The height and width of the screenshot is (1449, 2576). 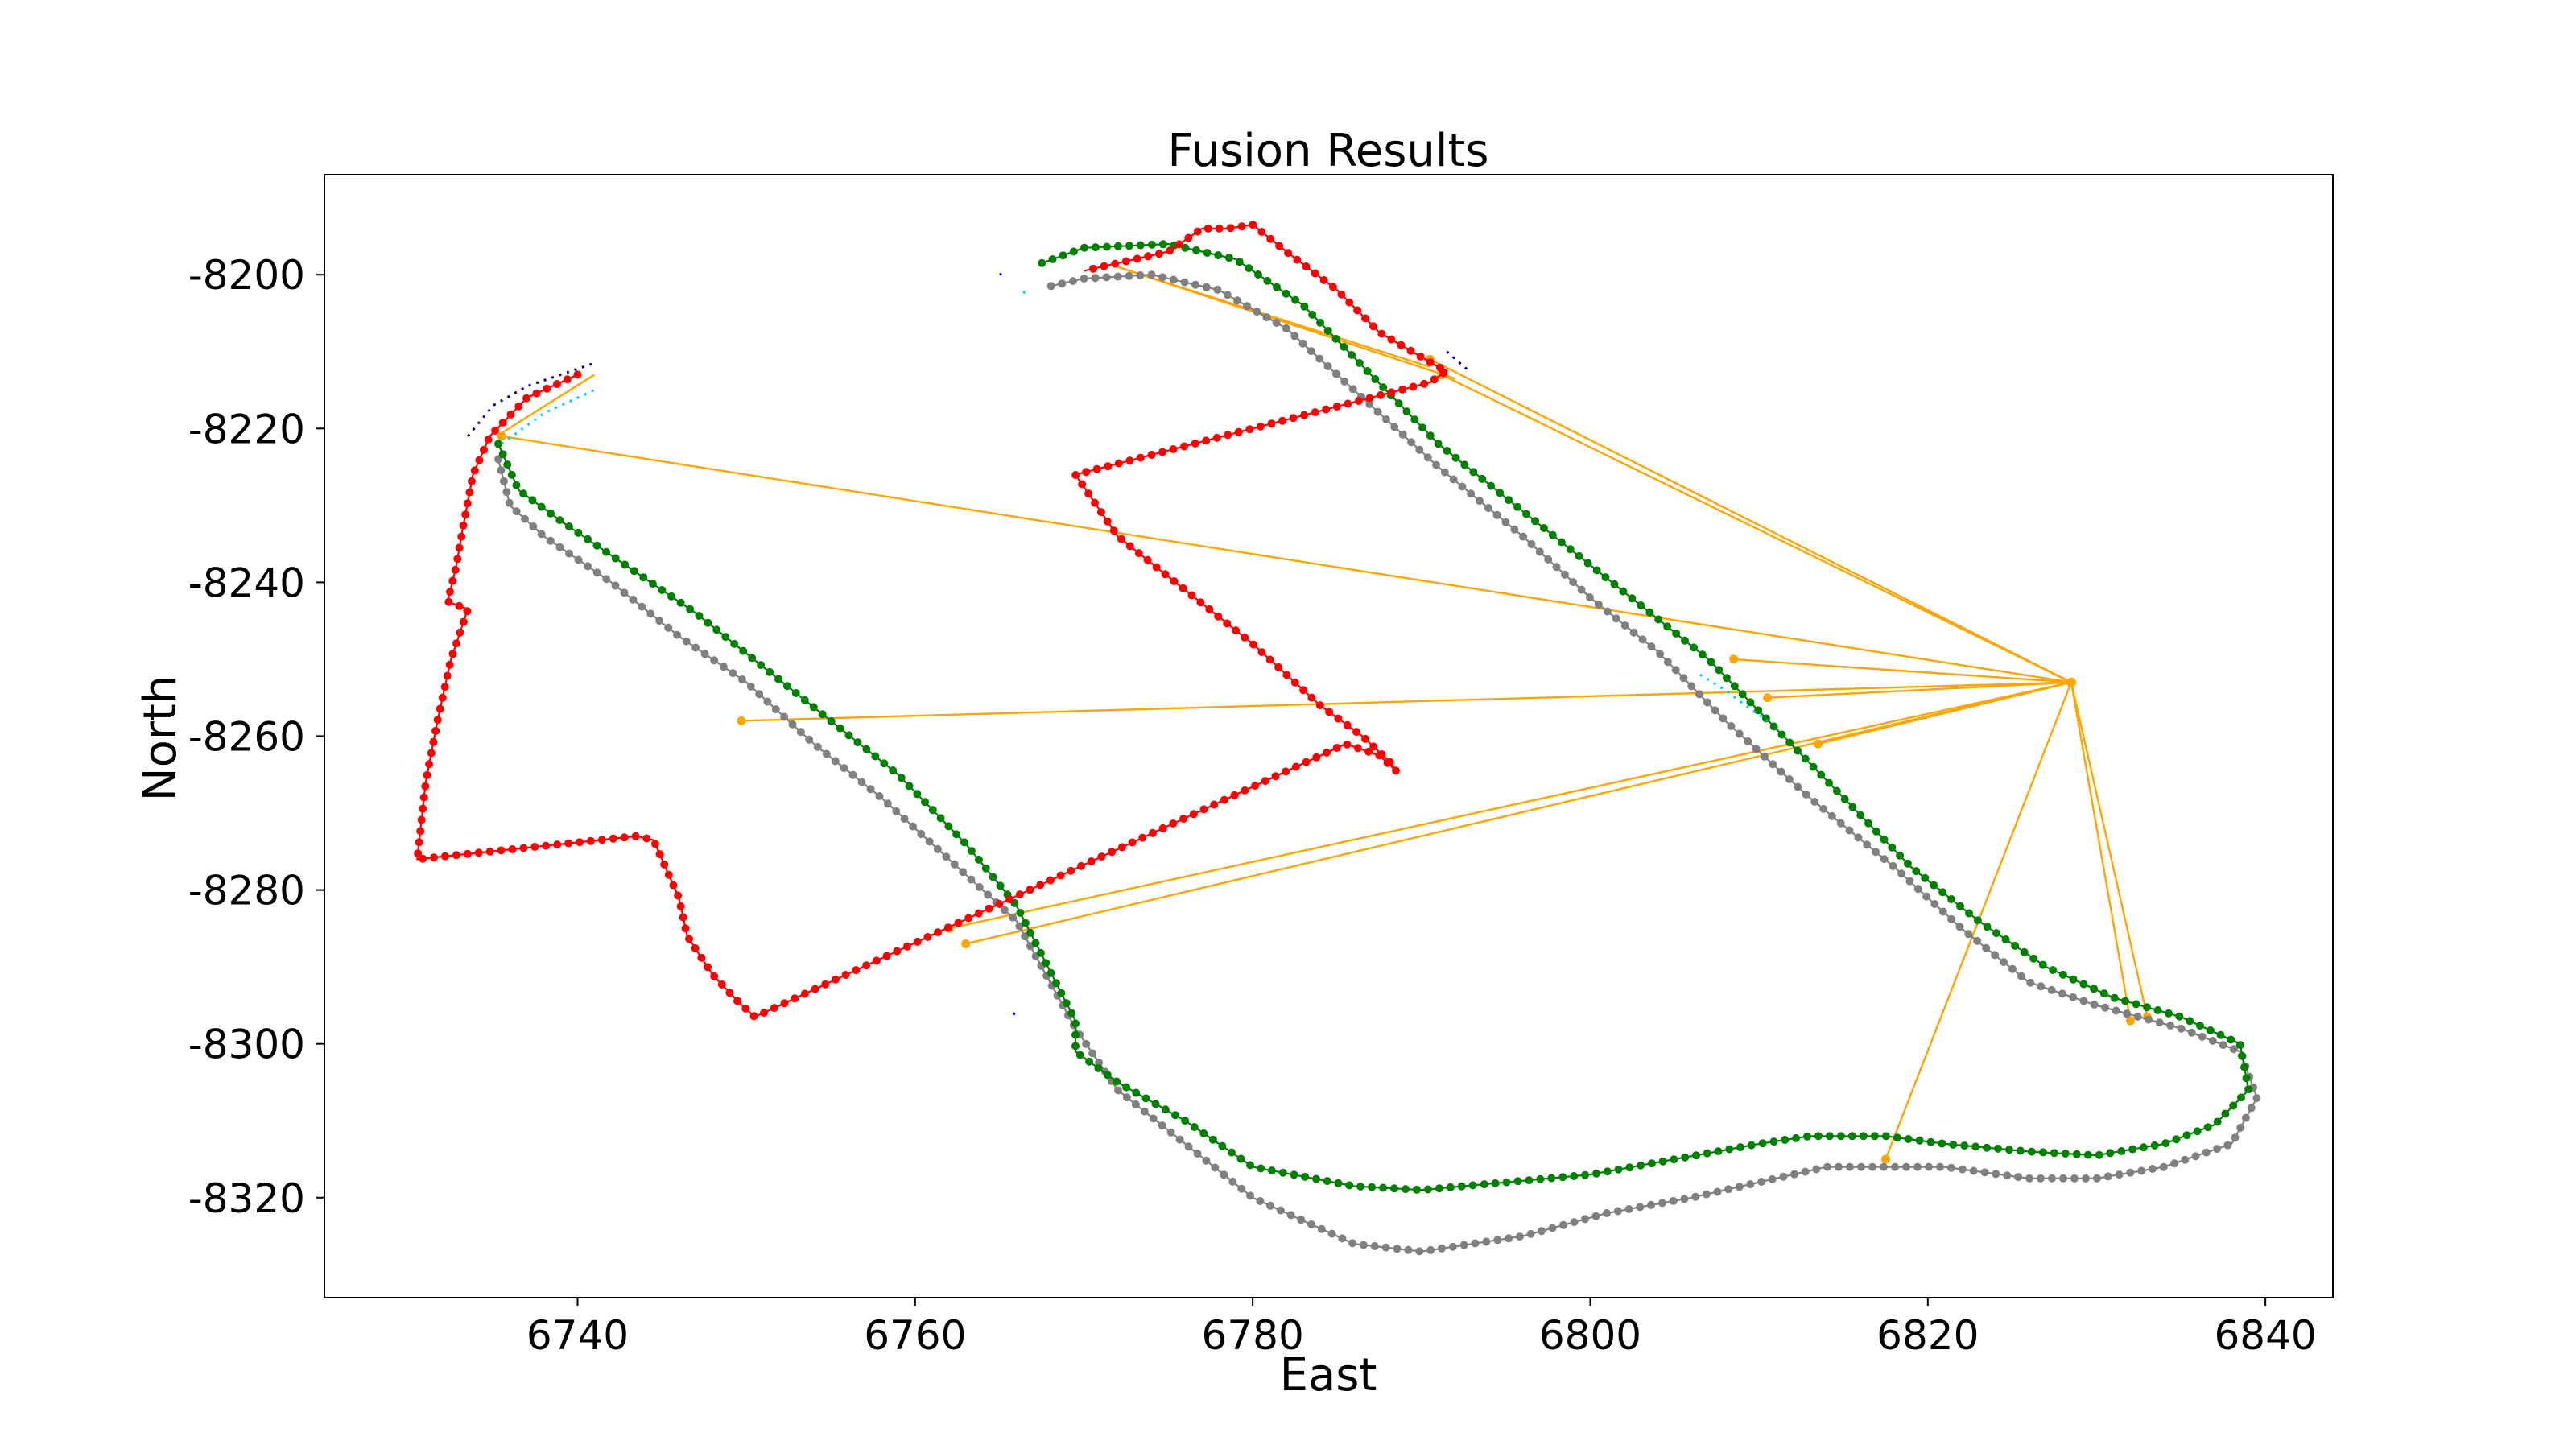 What do you see at coordinates (2130, 1021) in the screenshot?
I see `association-endpoint` at bounding box center [2130, 1021].